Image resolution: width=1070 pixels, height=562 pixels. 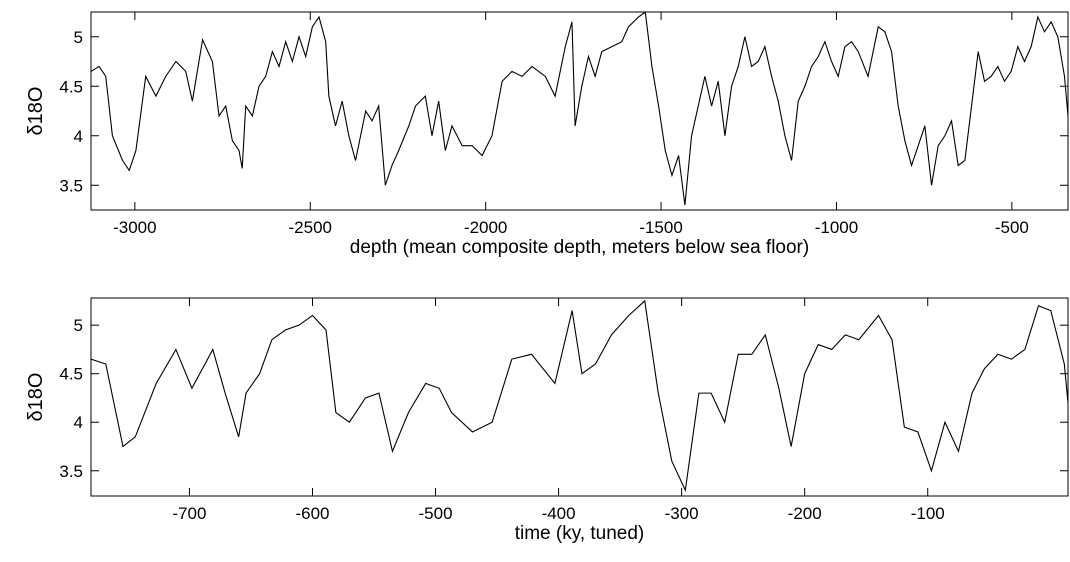 What do you see at coordinates (310, 227) in the screenshot?
I see `x-tick-label: -2500` at bounding box center [310, 227].